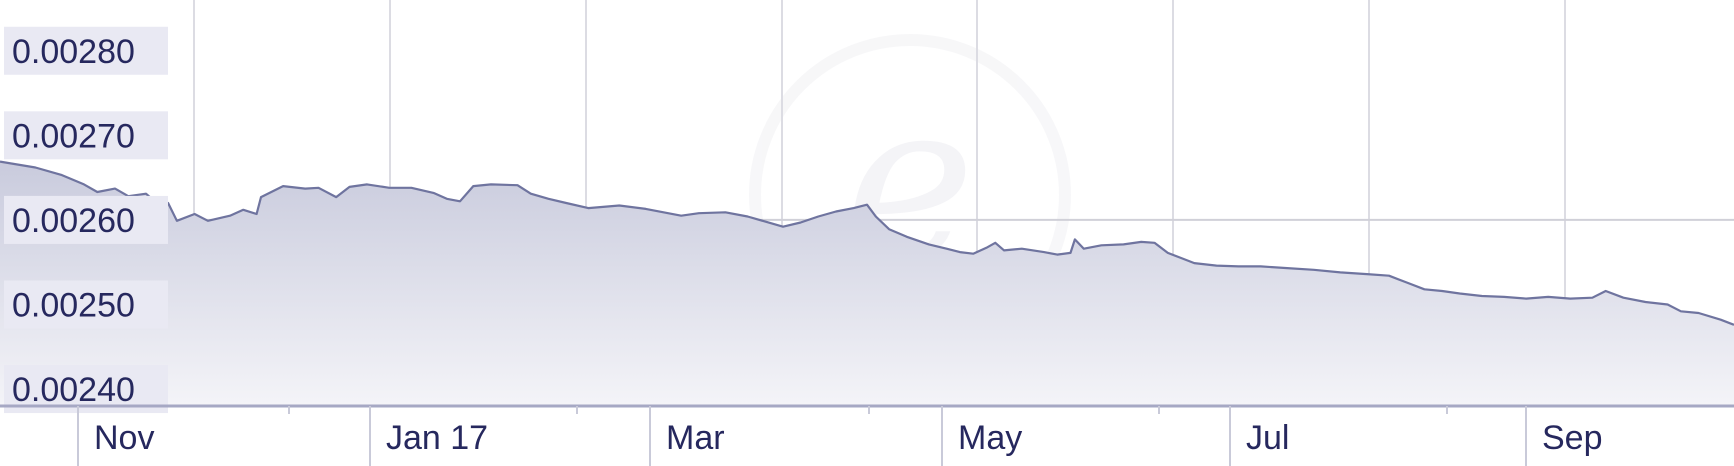 The width and height of the screenshot is (1734, 466). What do you see at coordinates (73, 52) in the screenshot?
I see `y-tick-label: 0.00280` at bounding box center [73, 52].